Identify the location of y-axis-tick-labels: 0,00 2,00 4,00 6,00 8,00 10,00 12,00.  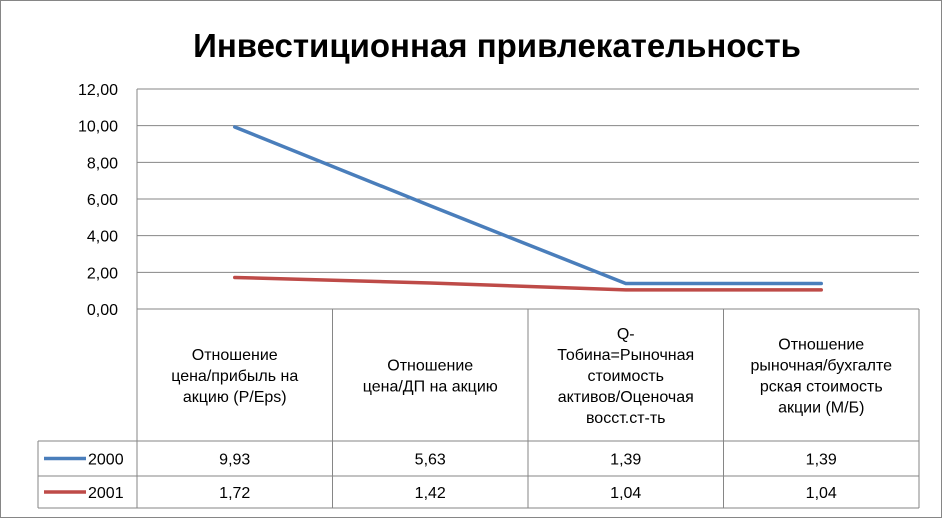
(98, 200).